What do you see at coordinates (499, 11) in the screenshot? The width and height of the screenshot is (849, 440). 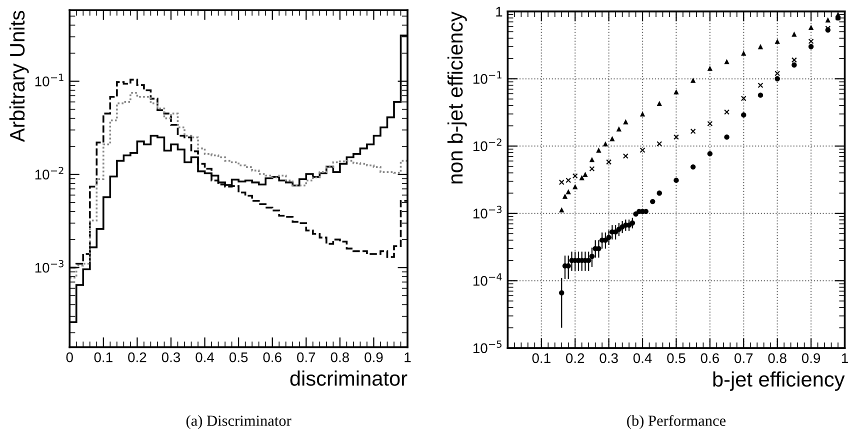 I see `y-tick-label: 1` at bounding box center [499, 11].